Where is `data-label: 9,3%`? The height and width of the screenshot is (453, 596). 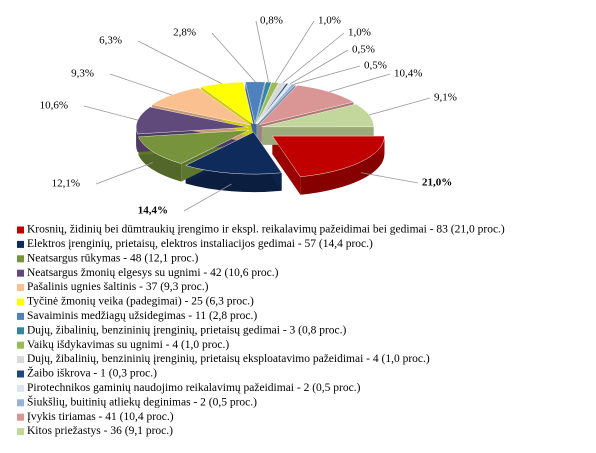
data-label: 9,3% is located at coordinates (82, 74).